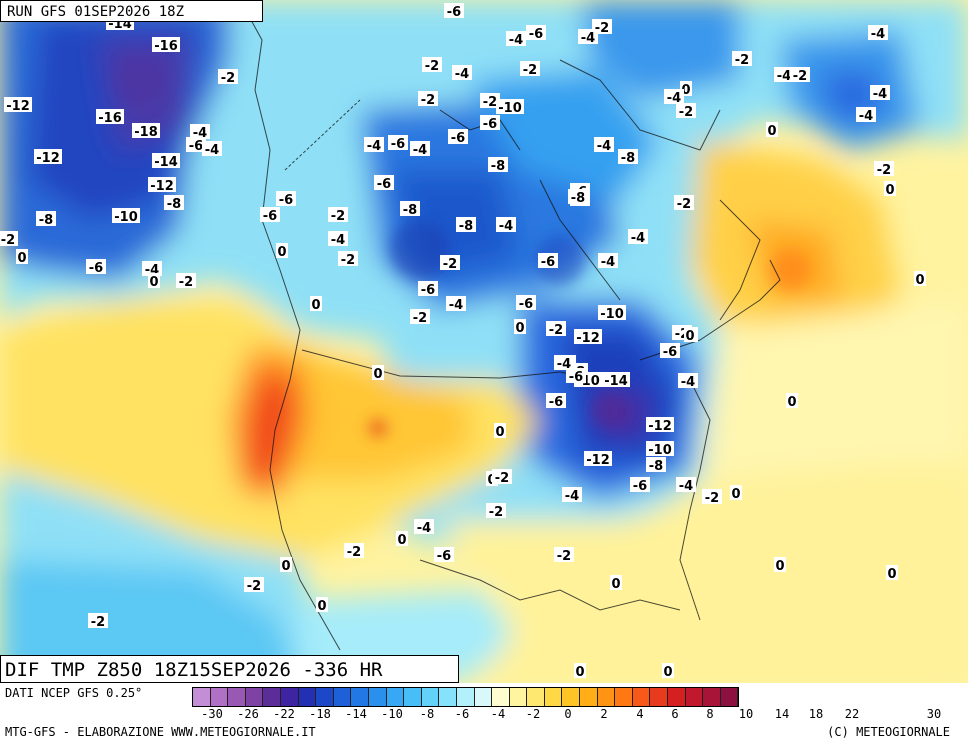 Image resolution: width=968 pixels, height=745 pixels. Describe the element at coordinates (392, 714) in the screenshot. I see `color-scale-tick: -10` at that location.